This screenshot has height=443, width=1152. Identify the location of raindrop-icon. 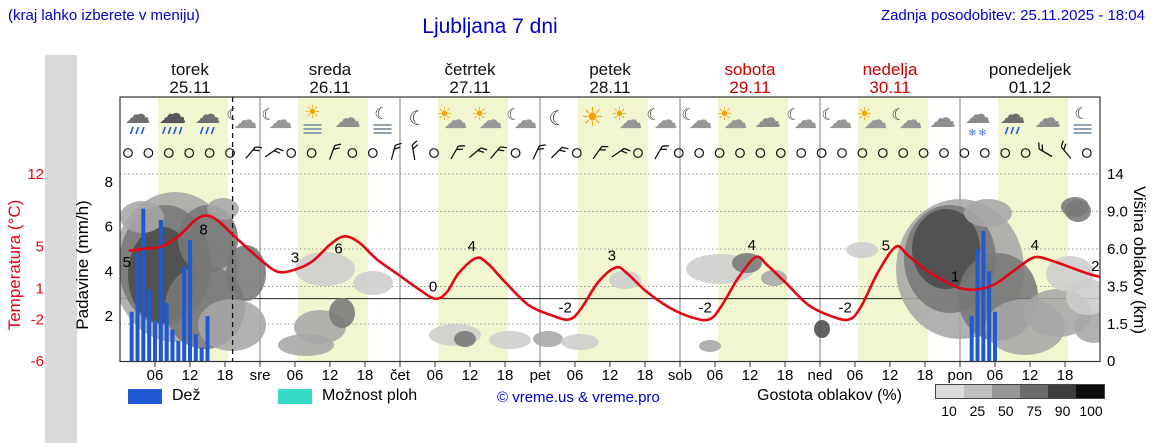
(212, 130).